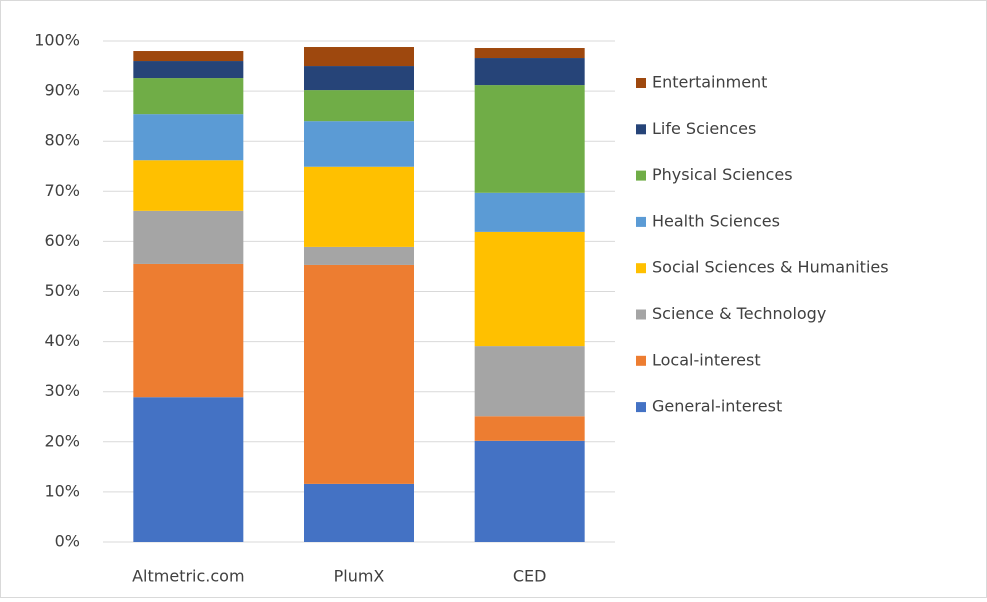 Image resolution: width=987 pixels, height=602 pixels. What do you see at coordinates (706, 359) in the screenshot?
I see `legend-label: Local-interest` at bounding box center [706, 359].